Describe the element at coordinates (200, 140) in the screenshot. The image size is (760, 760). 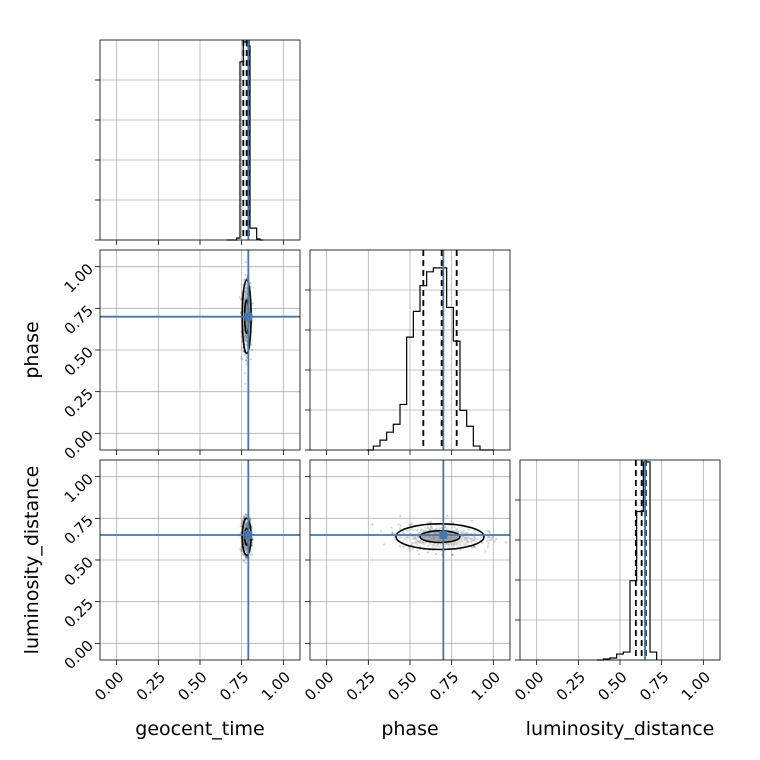
I see `hist-geocent_time-frame` at that location.